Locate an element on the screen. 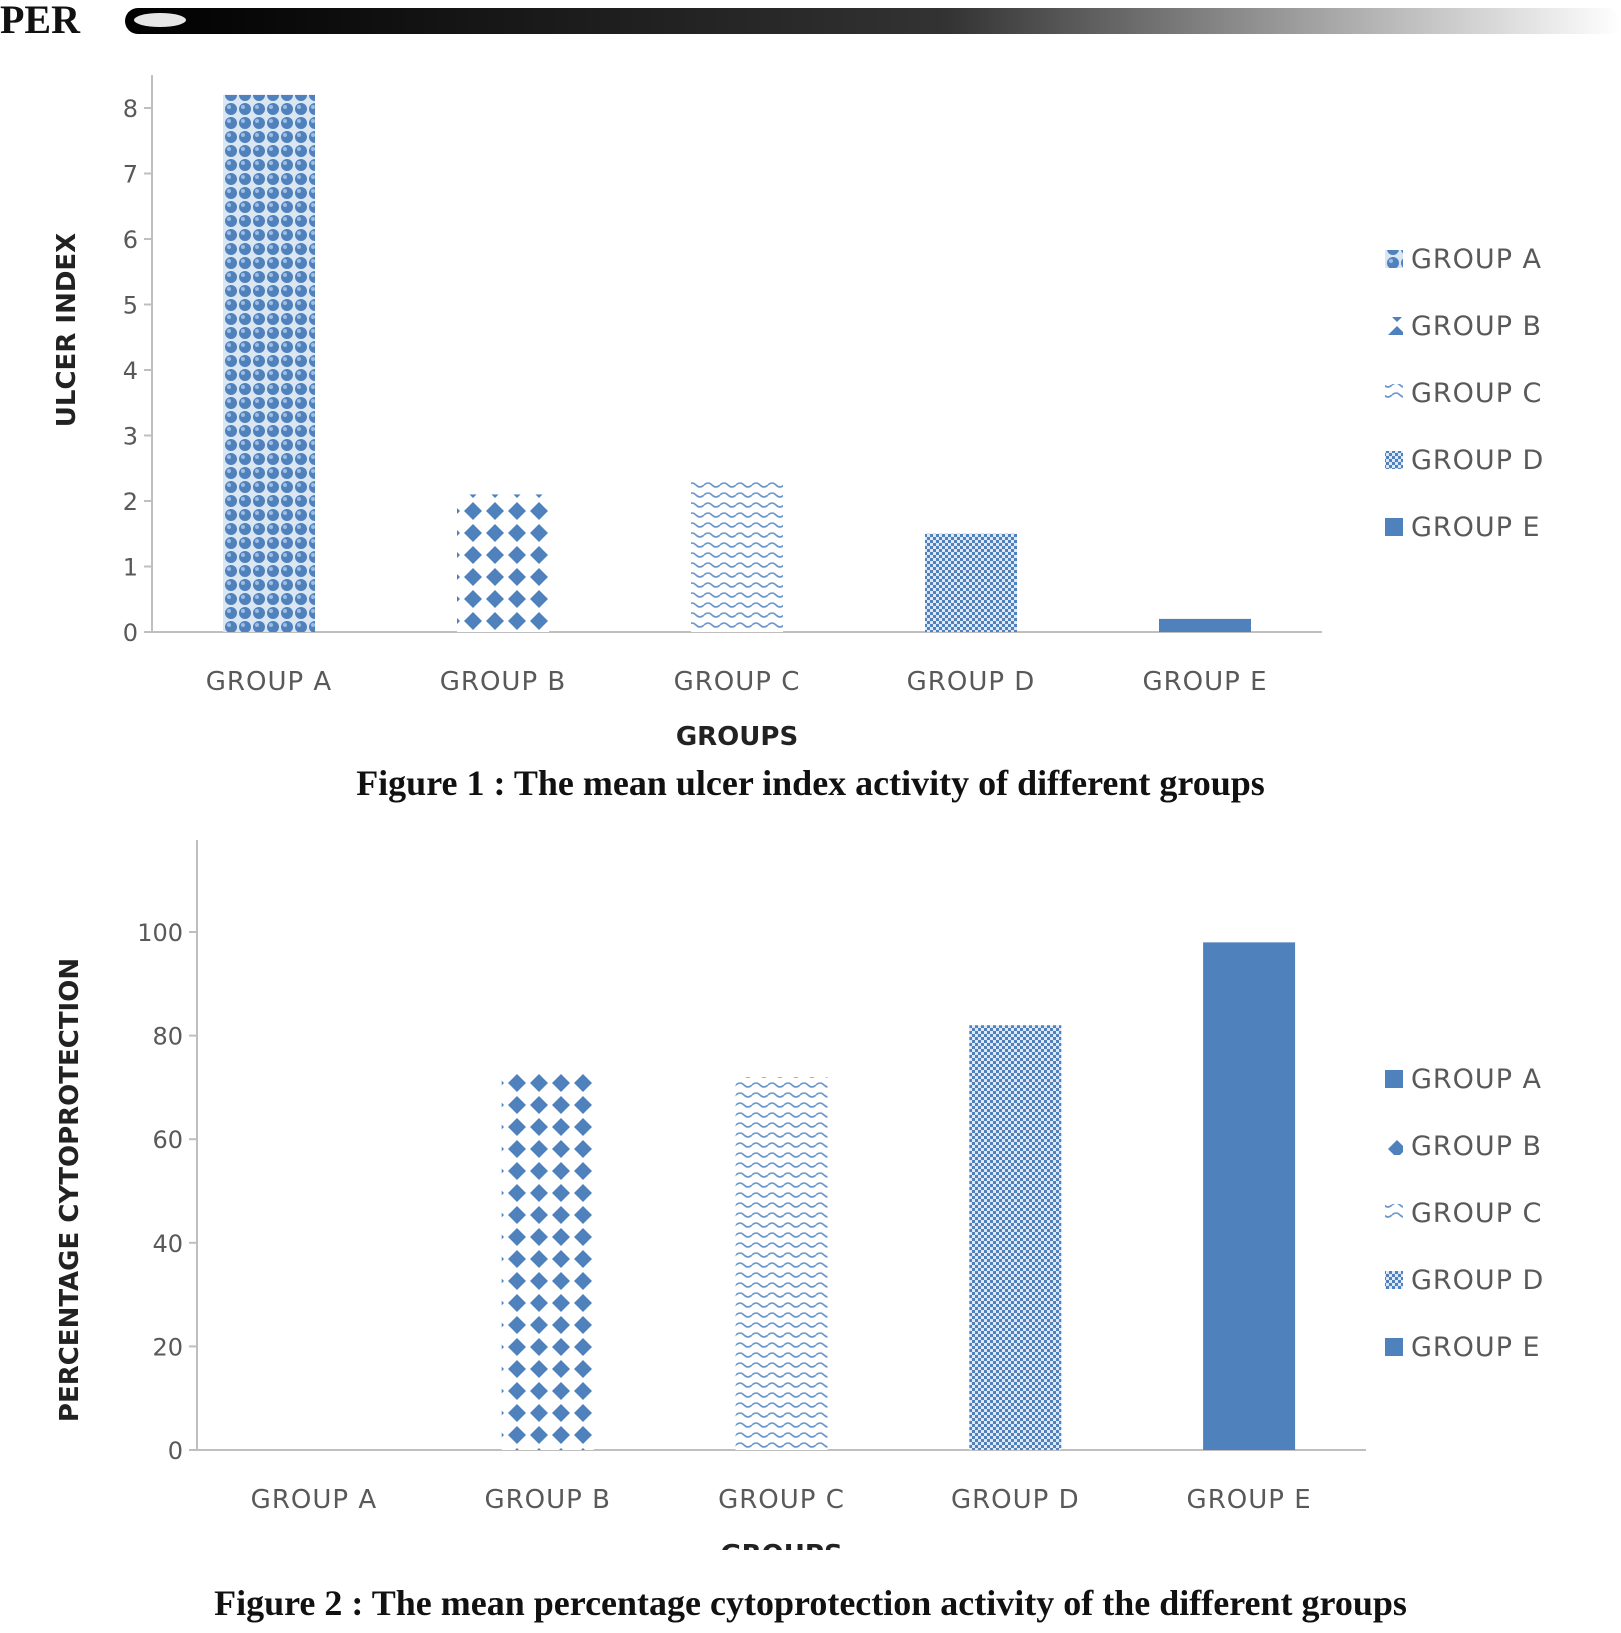 The width and height of the screenshot is (1621, 1633). y-tick-label: 5 is located at coordinates (130, 306).